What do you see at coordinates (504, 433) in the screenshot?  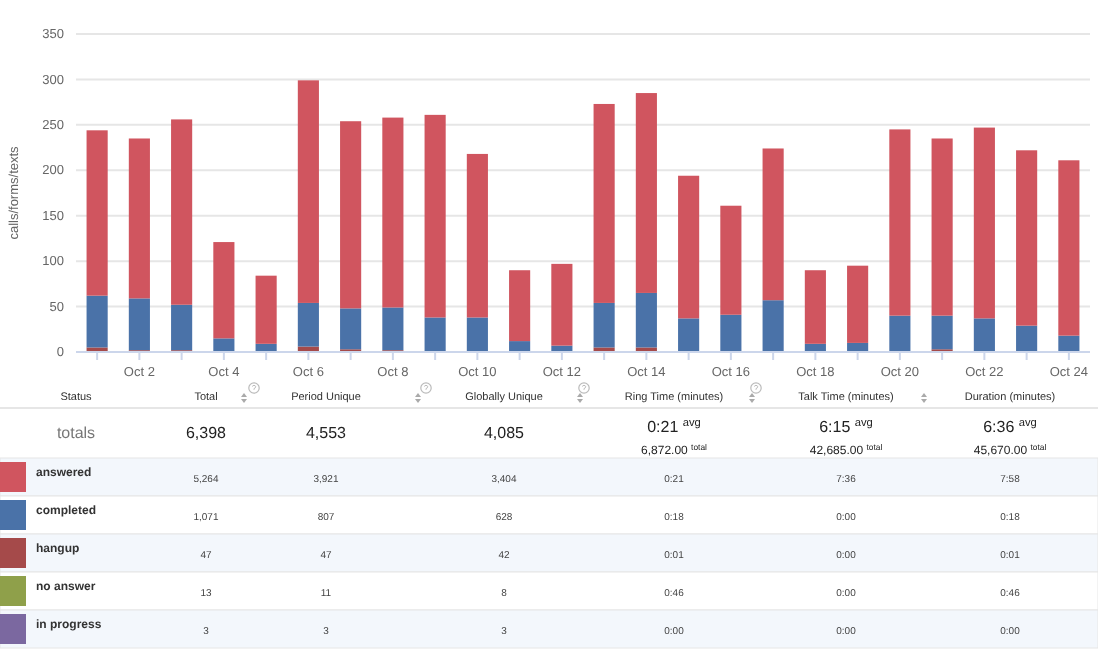 I see `text: 4,085` at bounding box center [504, 433].